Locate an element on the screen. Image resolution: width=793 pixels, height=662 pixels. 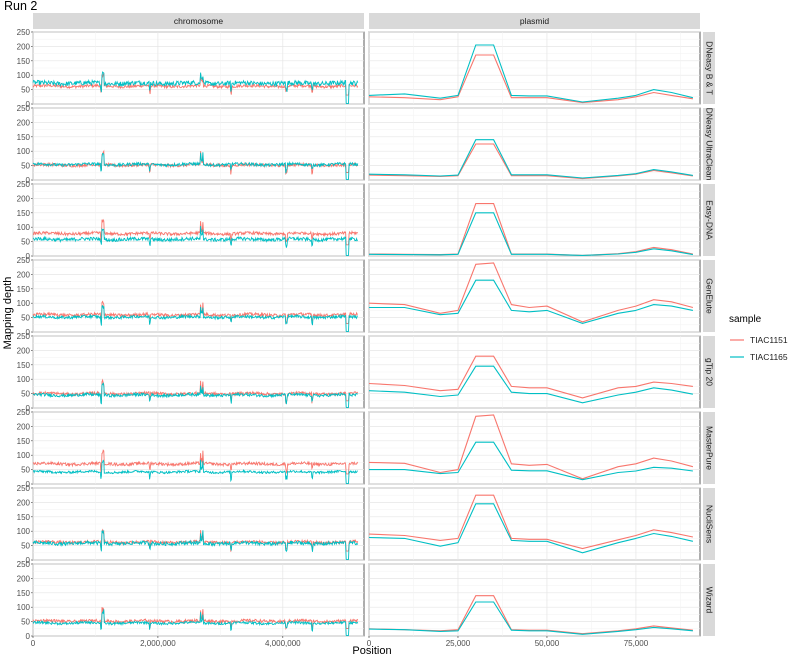
series-line-tiac1151-genelute-plasmid is located at coordinates (531, 292).